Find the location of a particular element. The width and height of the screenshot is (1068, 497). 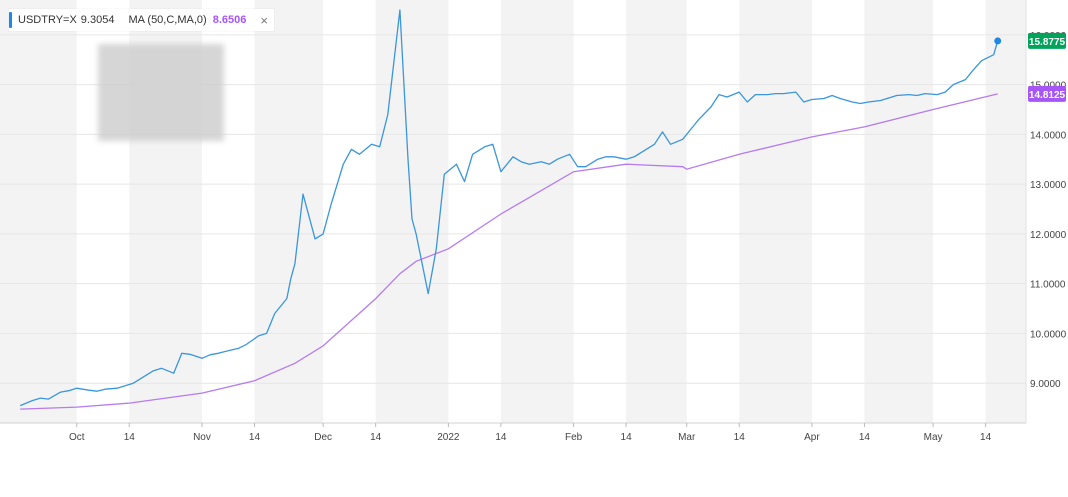

legend: USDTRY=X 9.3054 MA (50,C,MA,0) 8.6506 × is located at coordinates (141, 20).